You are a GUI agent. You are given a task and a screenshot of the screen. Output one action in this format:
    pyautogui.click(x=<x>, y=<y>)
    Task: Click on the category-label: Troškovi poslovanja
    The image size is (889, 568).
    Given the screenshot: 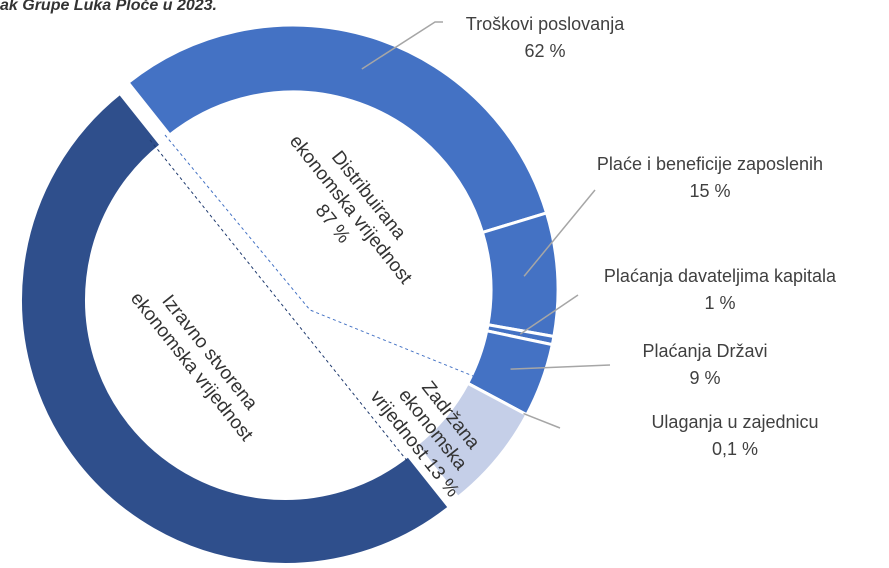 What is the action you would take?
    pyautogui.click(x=545, y=24)
    